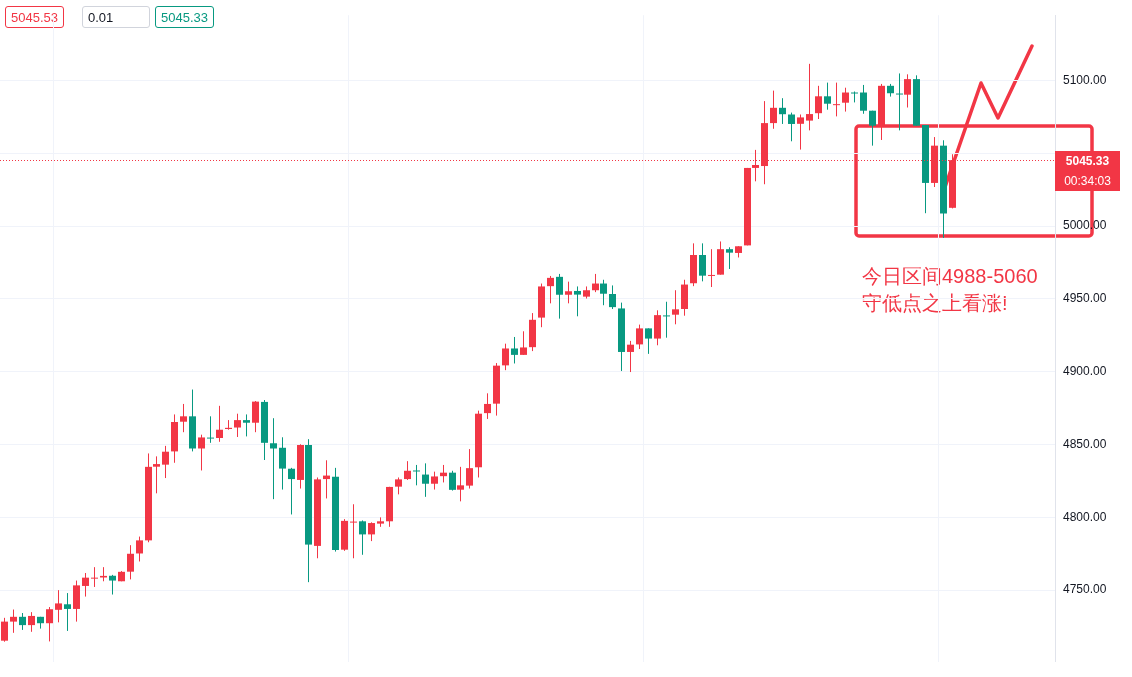 The image size is (1132, 677). What do you see at coordinates (1085, 79) in the screenshot?
I see `y-tick-label: 5100.00` at bounding box center [1085, 79].